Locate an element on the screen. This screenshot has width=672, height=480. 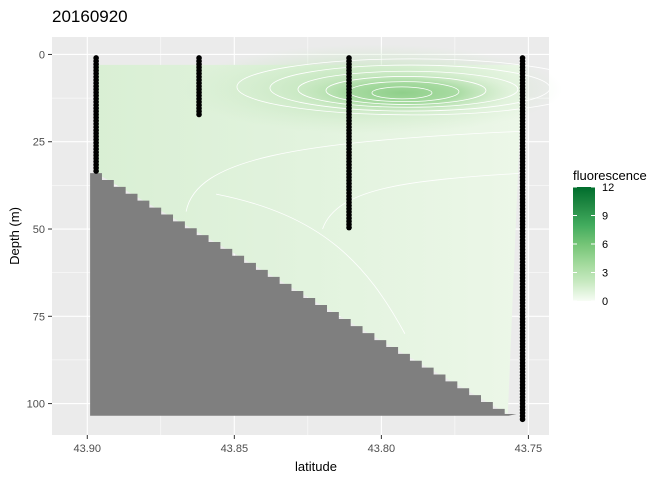
legend-tick-label: 9 is located at coordinates (605, 217).